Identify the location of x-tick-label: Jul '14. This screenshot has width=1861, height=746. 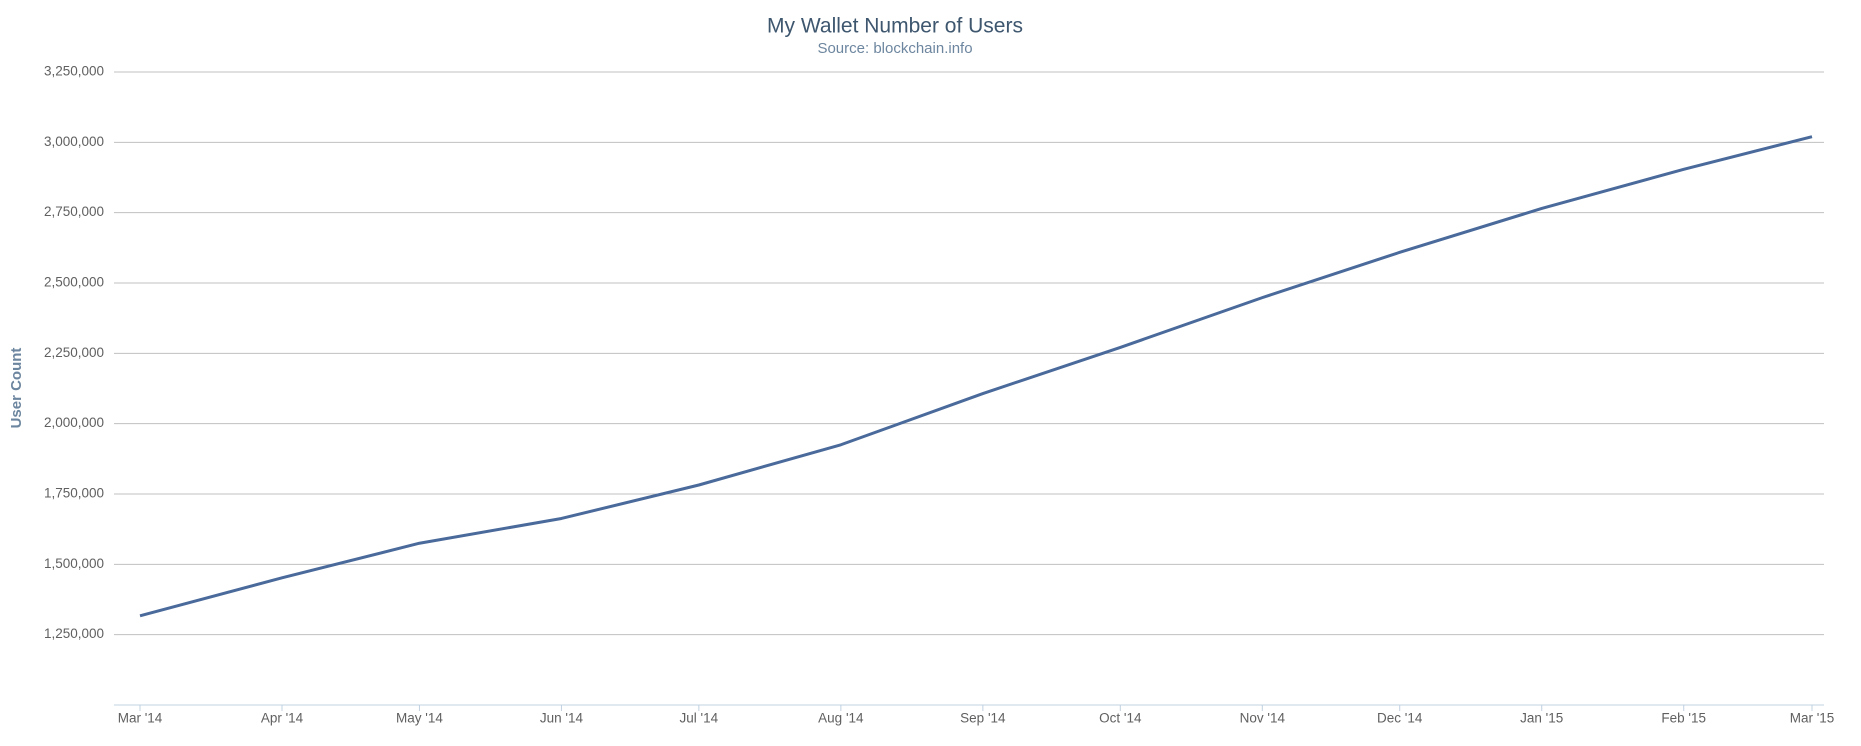
(699, 718).